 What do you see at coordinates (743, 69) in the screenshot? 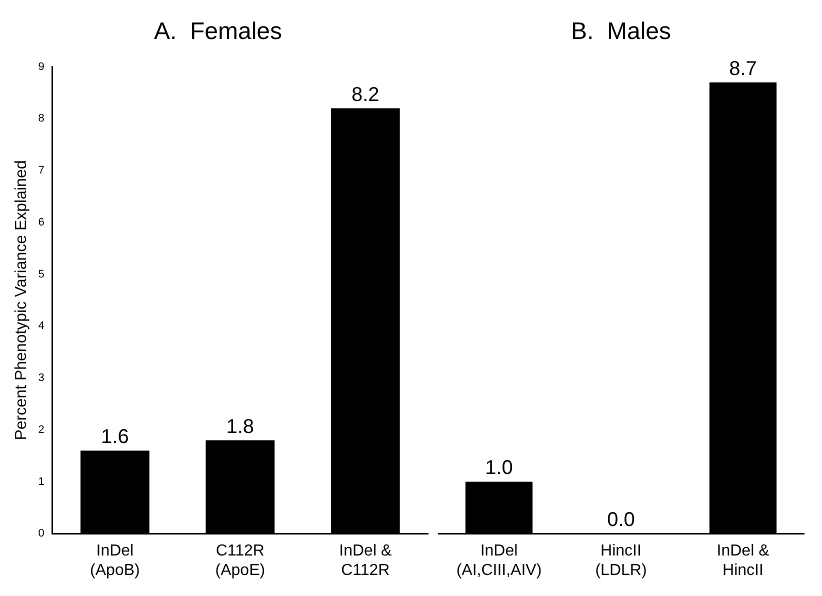
I see `data-label: 8.7` at bounding box center [743, 69].